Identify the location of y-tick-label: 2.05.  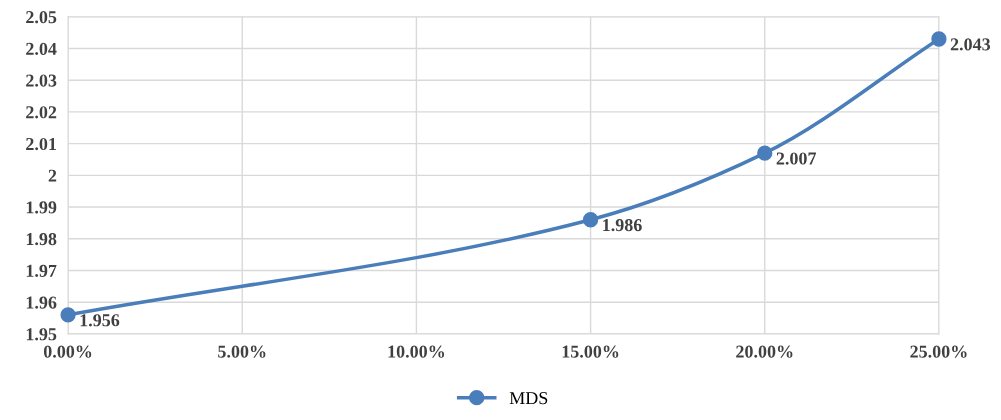
(41, 17).